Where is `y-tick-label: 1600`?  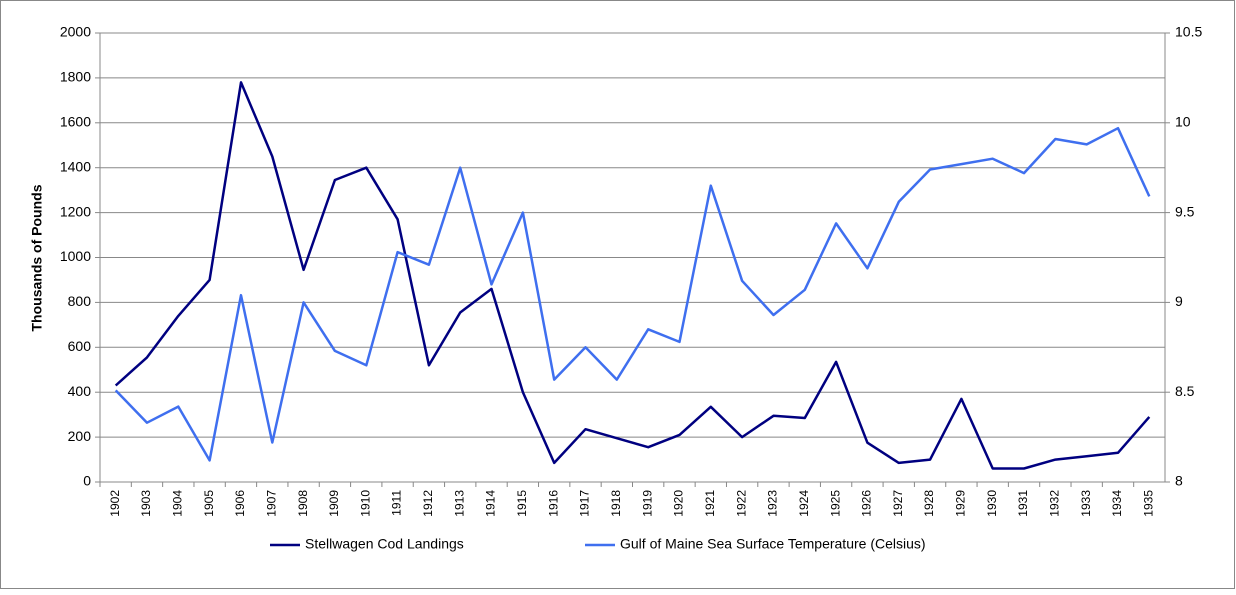 y-tick-label: 1600 is located at coordinates (75, 122).